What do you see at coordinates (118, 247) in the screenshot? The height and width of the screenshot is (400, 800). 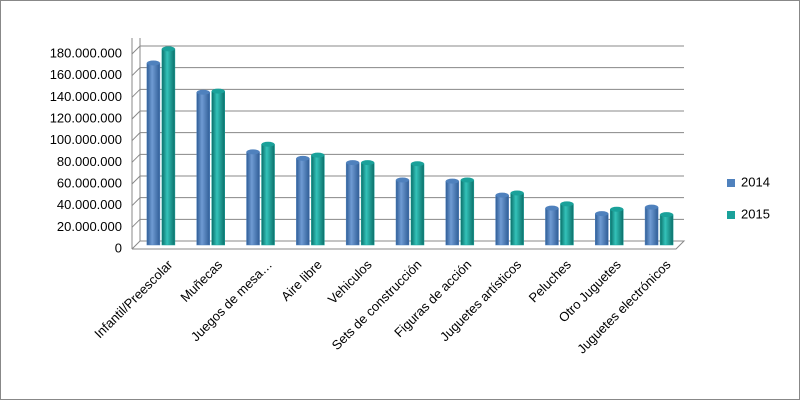 I see `y-tick-label: 0` at bounding box center [118, 247].